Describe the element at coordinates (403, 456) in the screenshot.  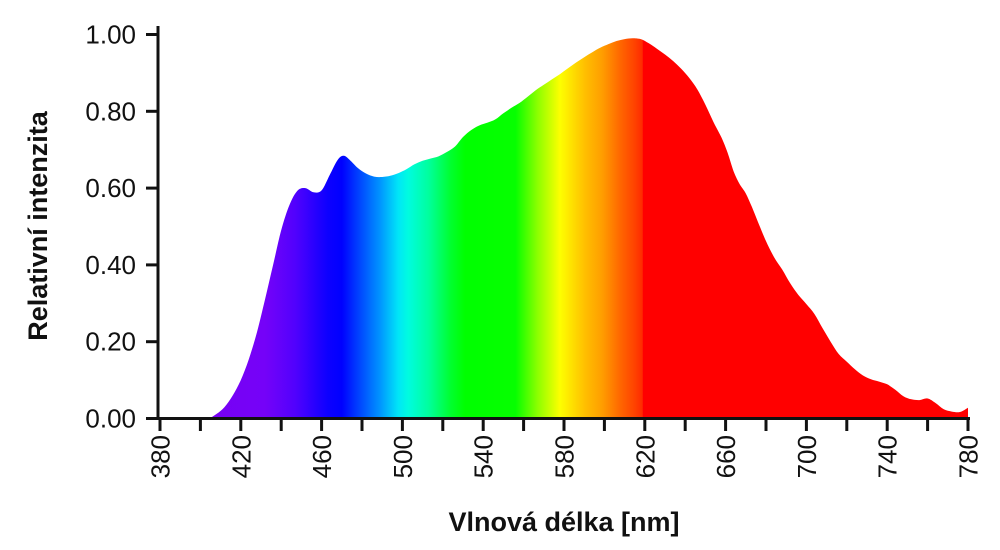
I see `x-tick-label-500: 500` at that location.